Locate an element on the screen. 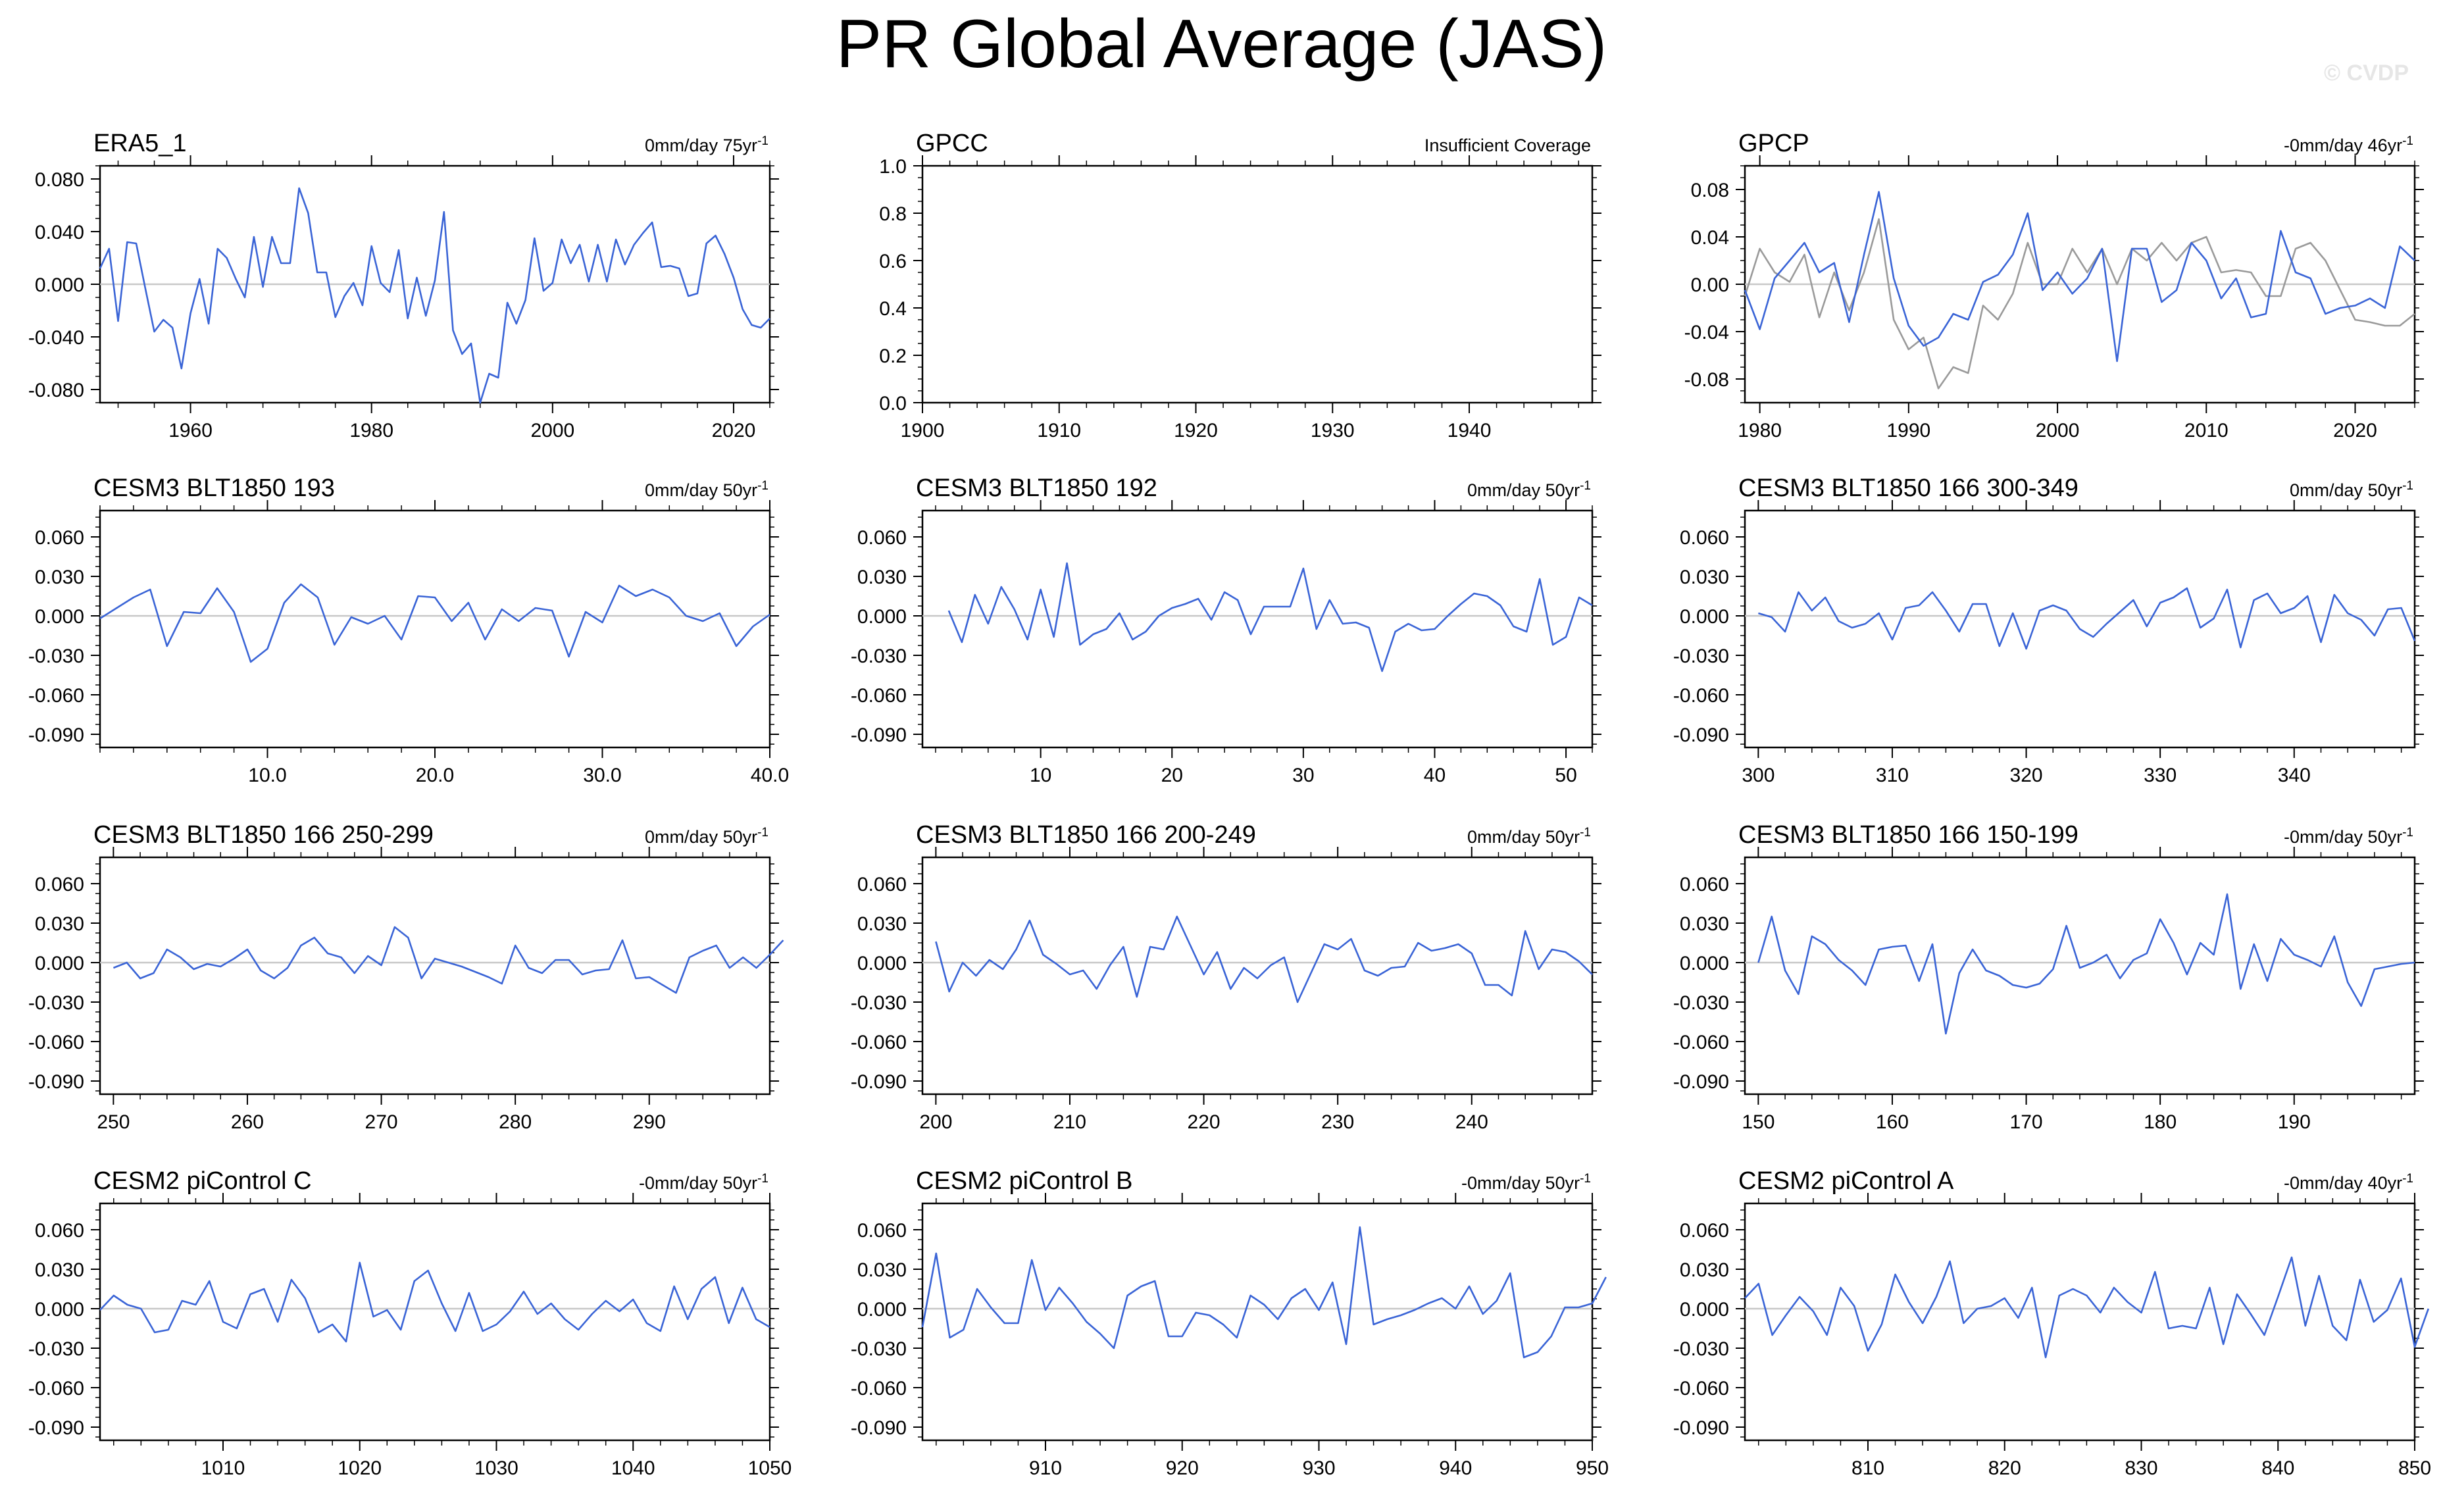  x-tick-label: 2000 is located at coordinates (2058, 430).